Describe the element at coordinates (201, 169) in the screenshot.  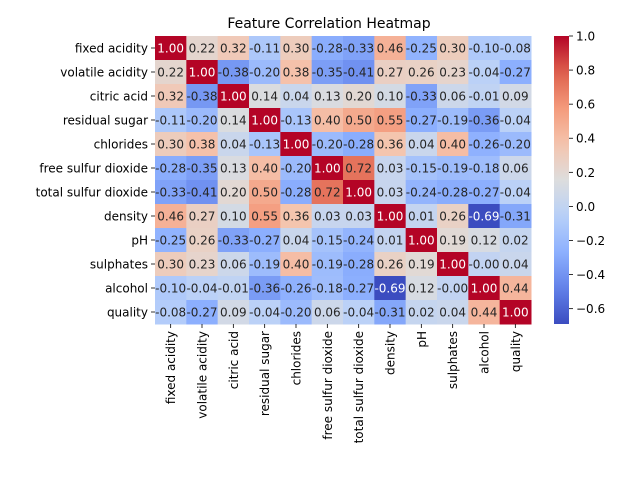
I see `cell-value-label: -0.35` at that location.